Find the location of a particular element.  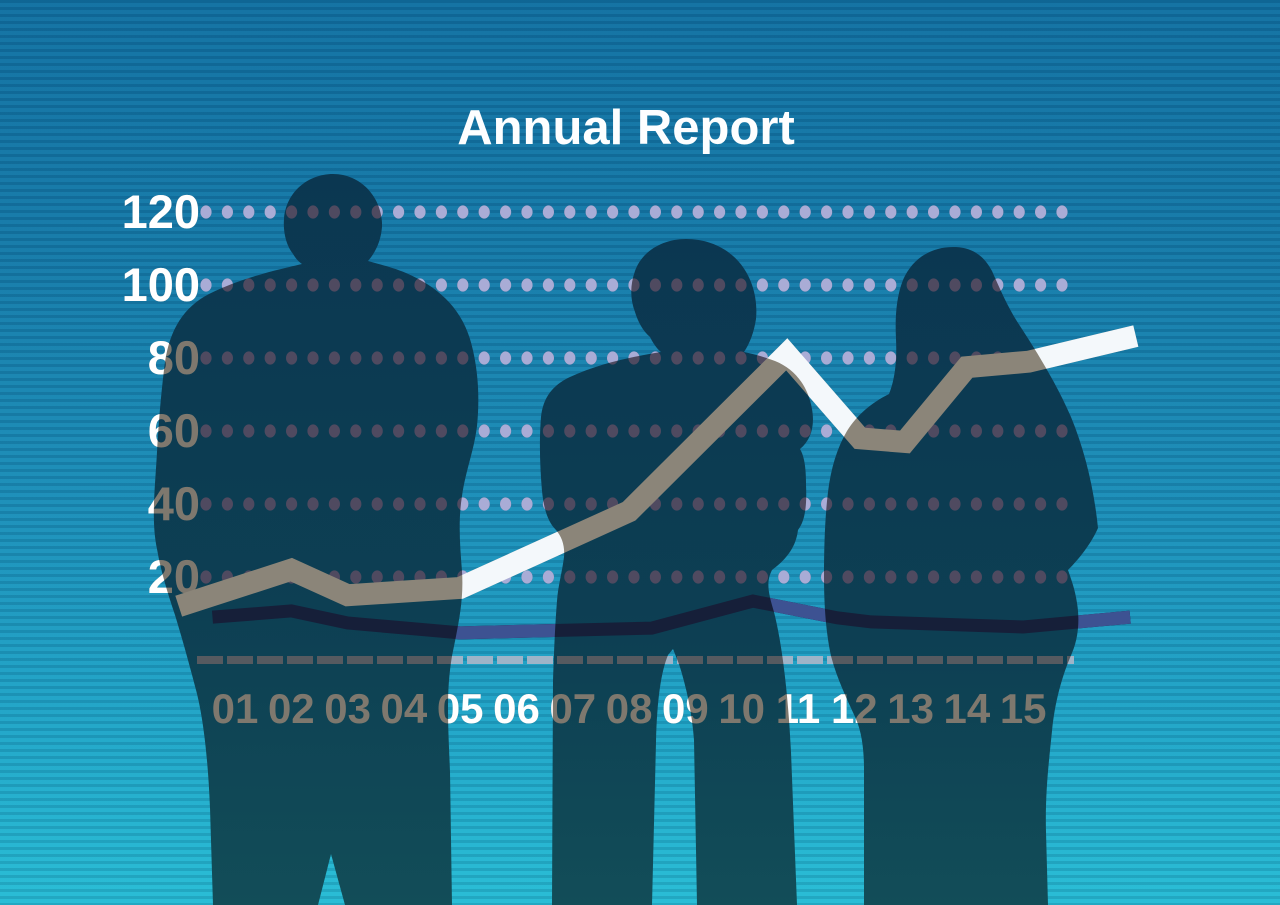

x-axis-tick-label: 10 is located at coordinates (741, 708).